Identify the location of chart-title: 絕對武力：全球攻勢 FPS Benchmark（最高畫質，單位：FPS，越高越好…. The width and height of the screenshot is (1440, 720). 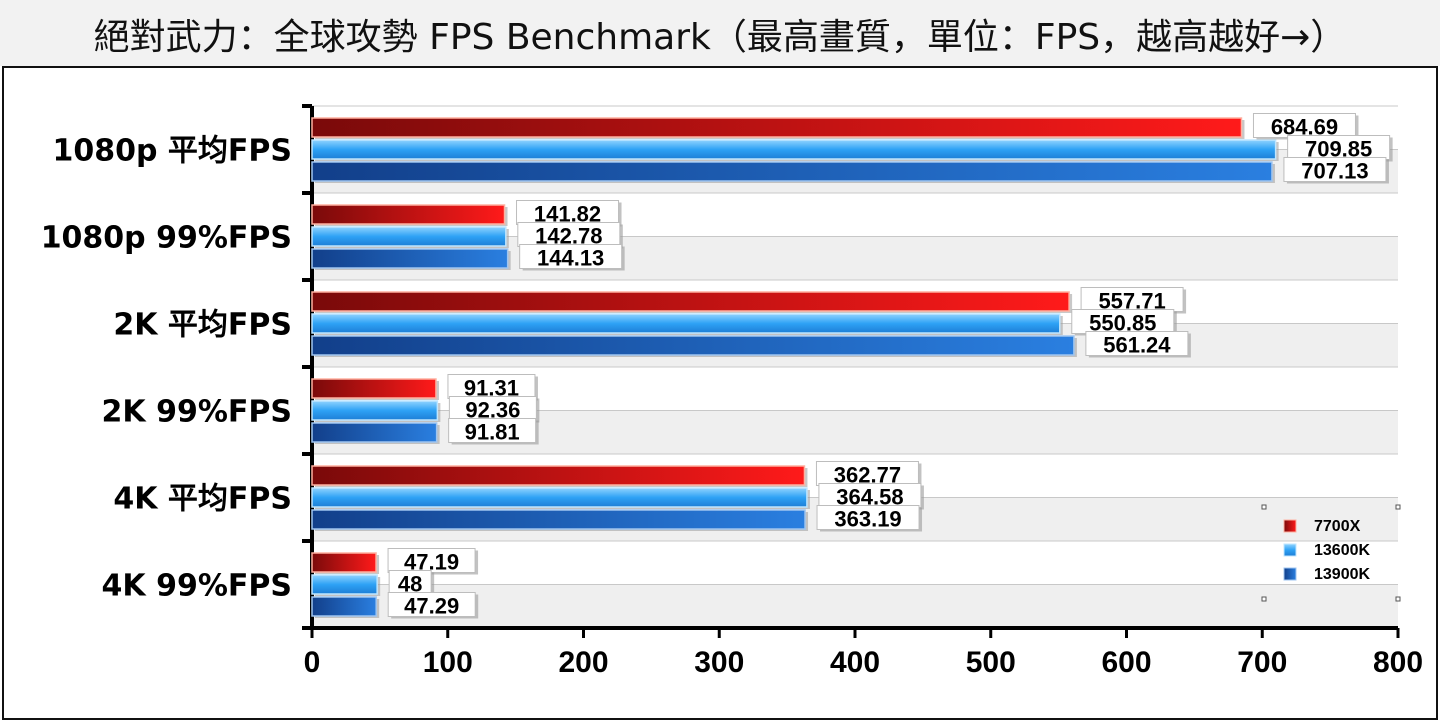
(720, 37).